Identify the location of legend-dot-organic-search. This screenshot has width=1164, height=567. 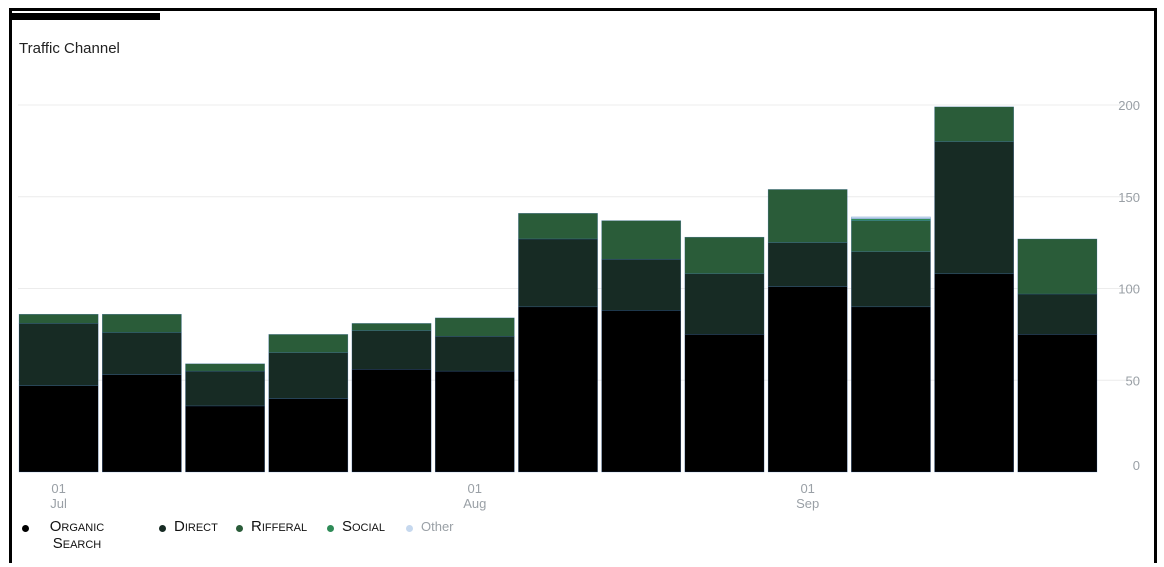
(25, 528).